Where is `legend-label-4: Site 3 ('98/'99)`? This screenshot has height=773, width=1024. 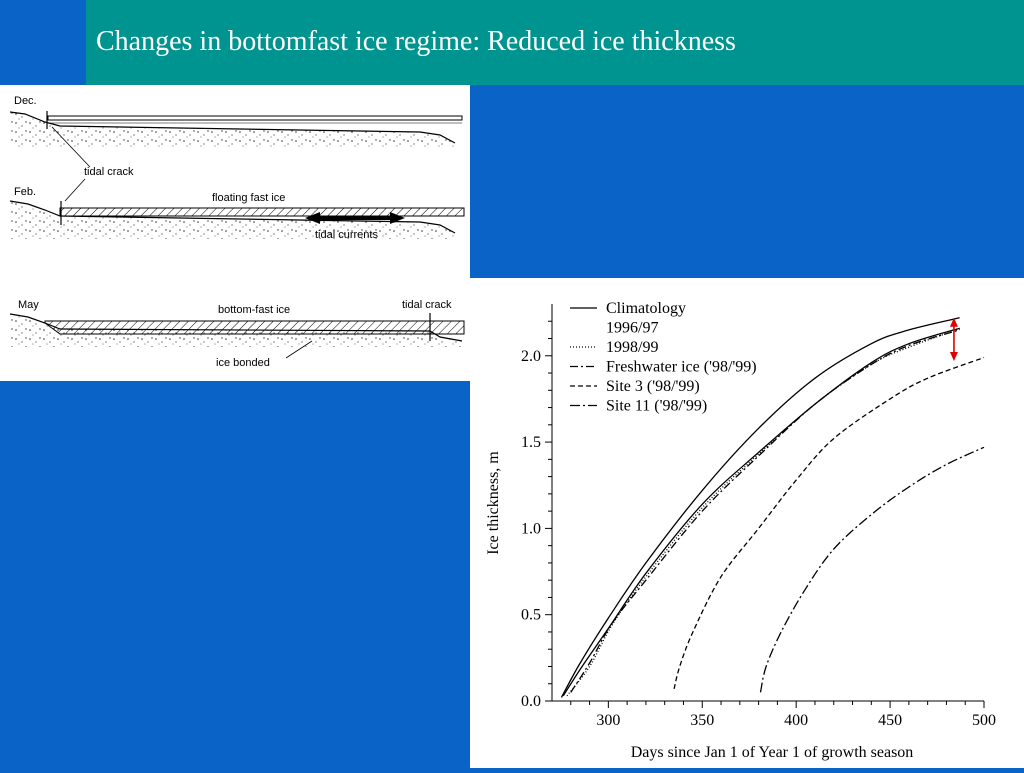 legend-label-4: Site 3 ('98/'99) is located at coordinates (653, 386).